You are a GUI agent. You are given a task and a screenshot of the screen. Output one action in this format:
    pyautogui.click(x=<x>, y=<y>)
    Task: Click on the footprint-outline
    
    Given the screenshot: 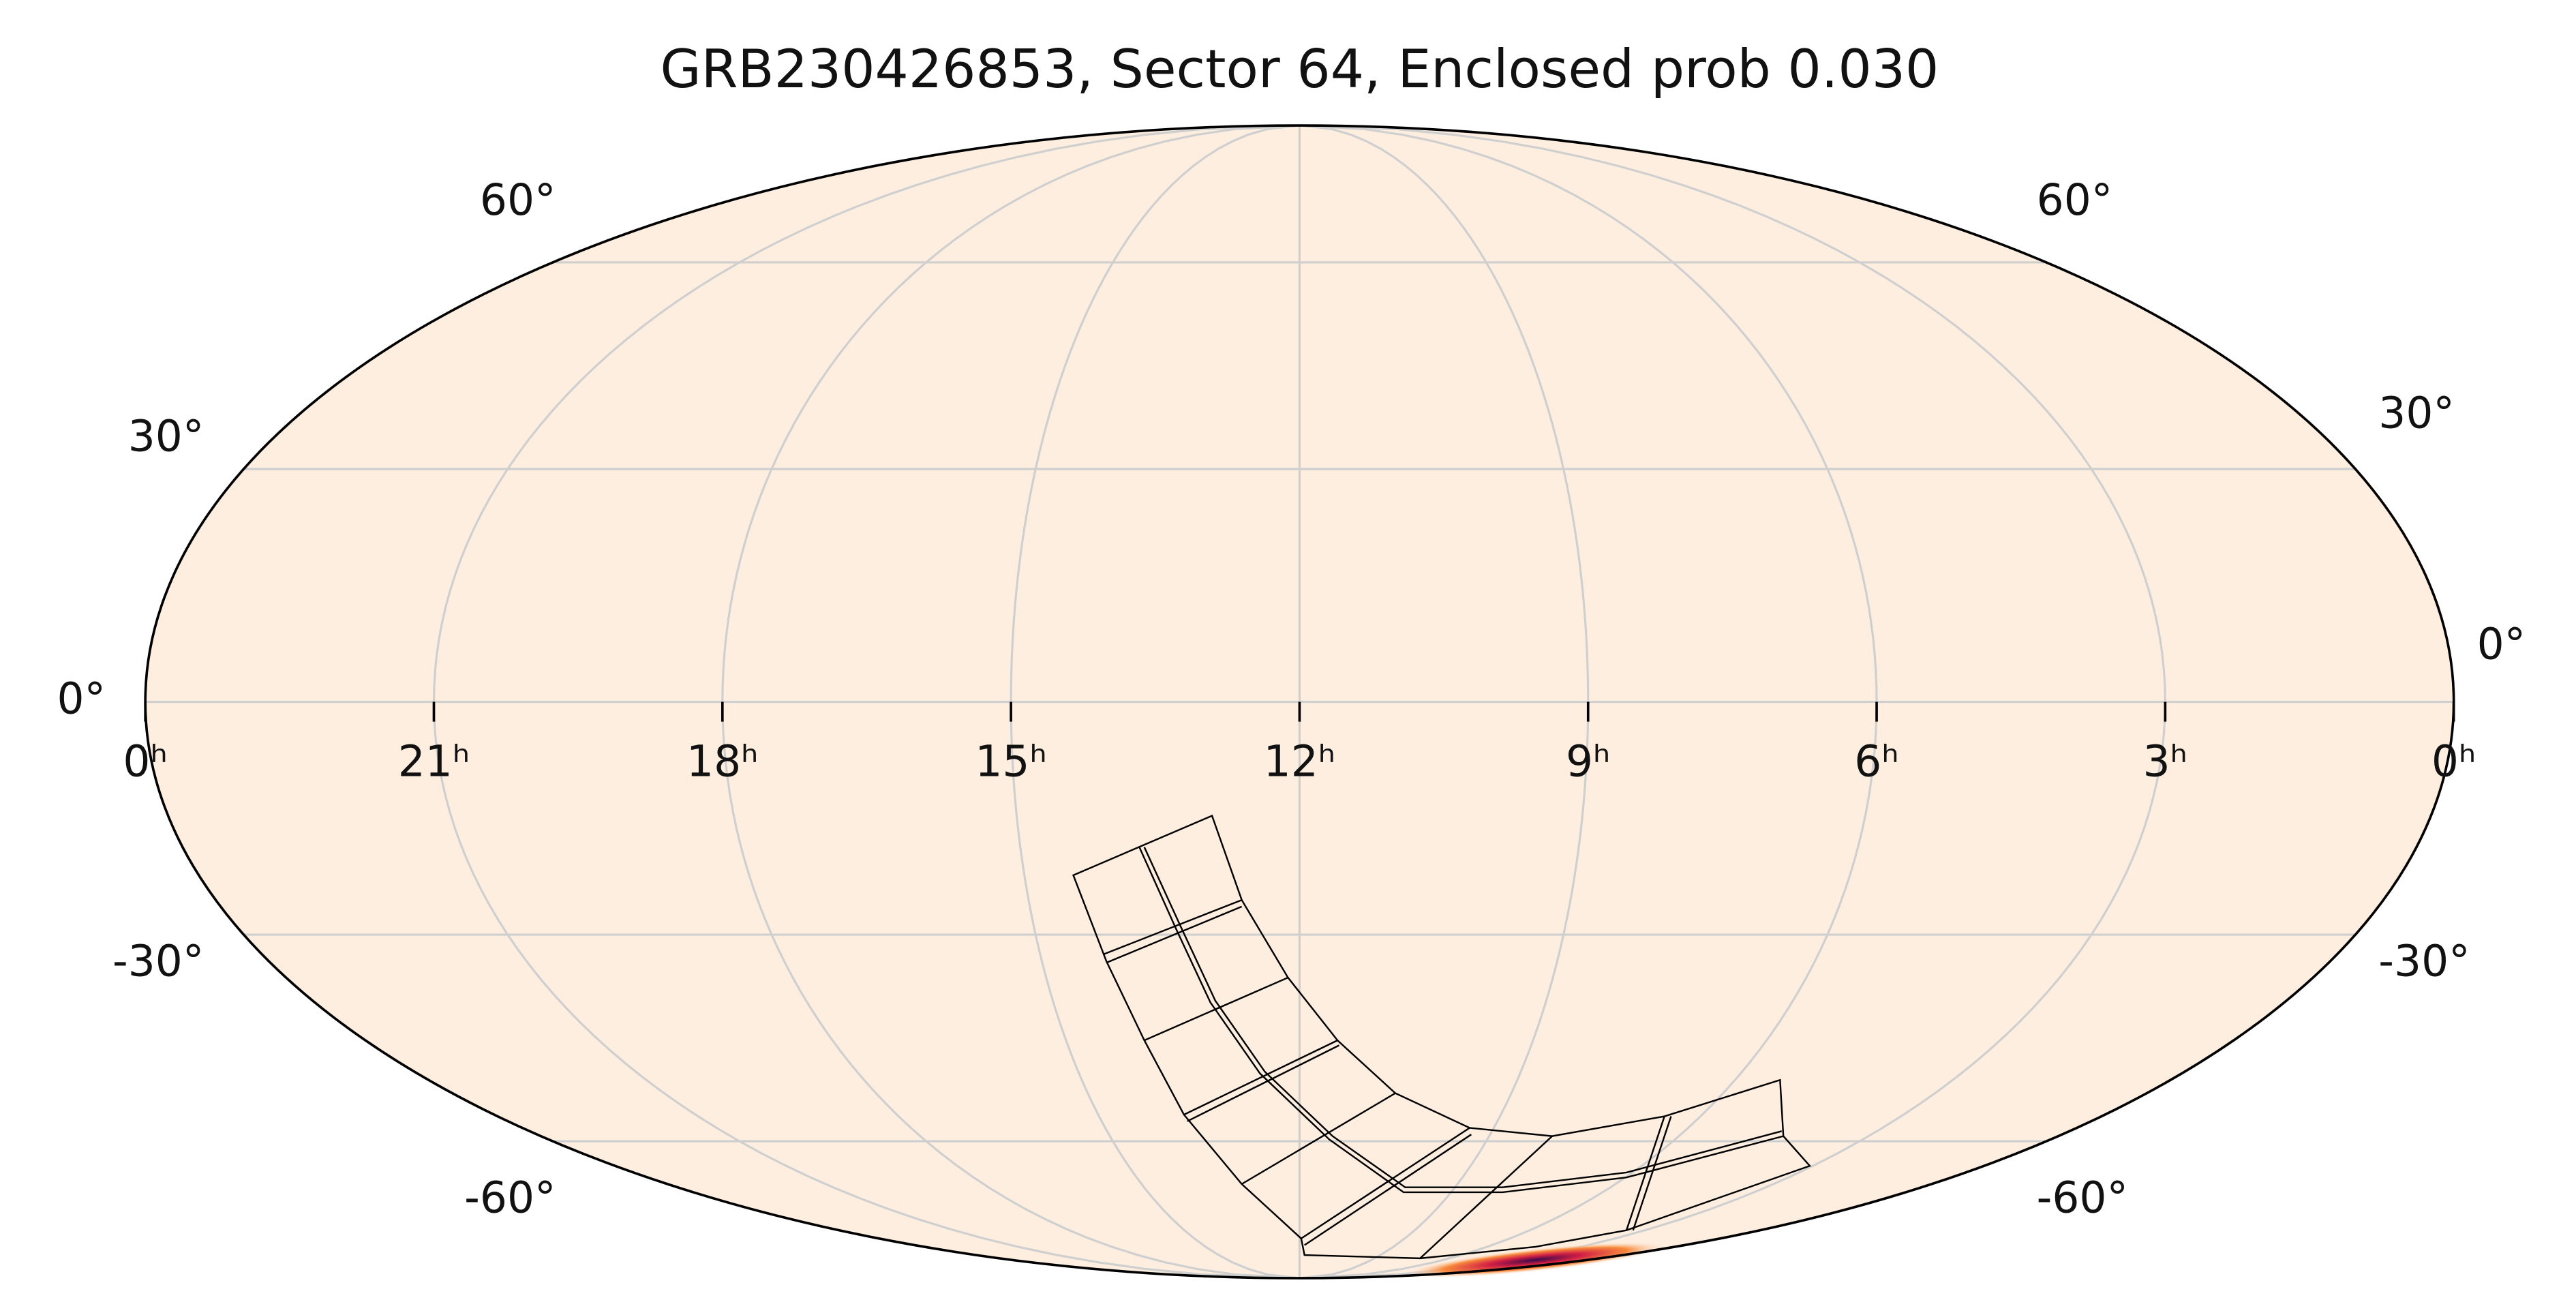 What is the action you would take?
    pyautogui.click(x=1442, y=1037)
    